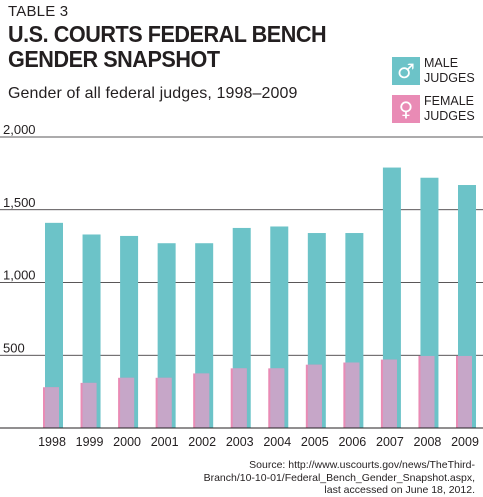 The image size is (483, 497). Describe the element at coordinates (165, 442) in the screenshot. I see `x-tick-label-2001: 2001` at that location.